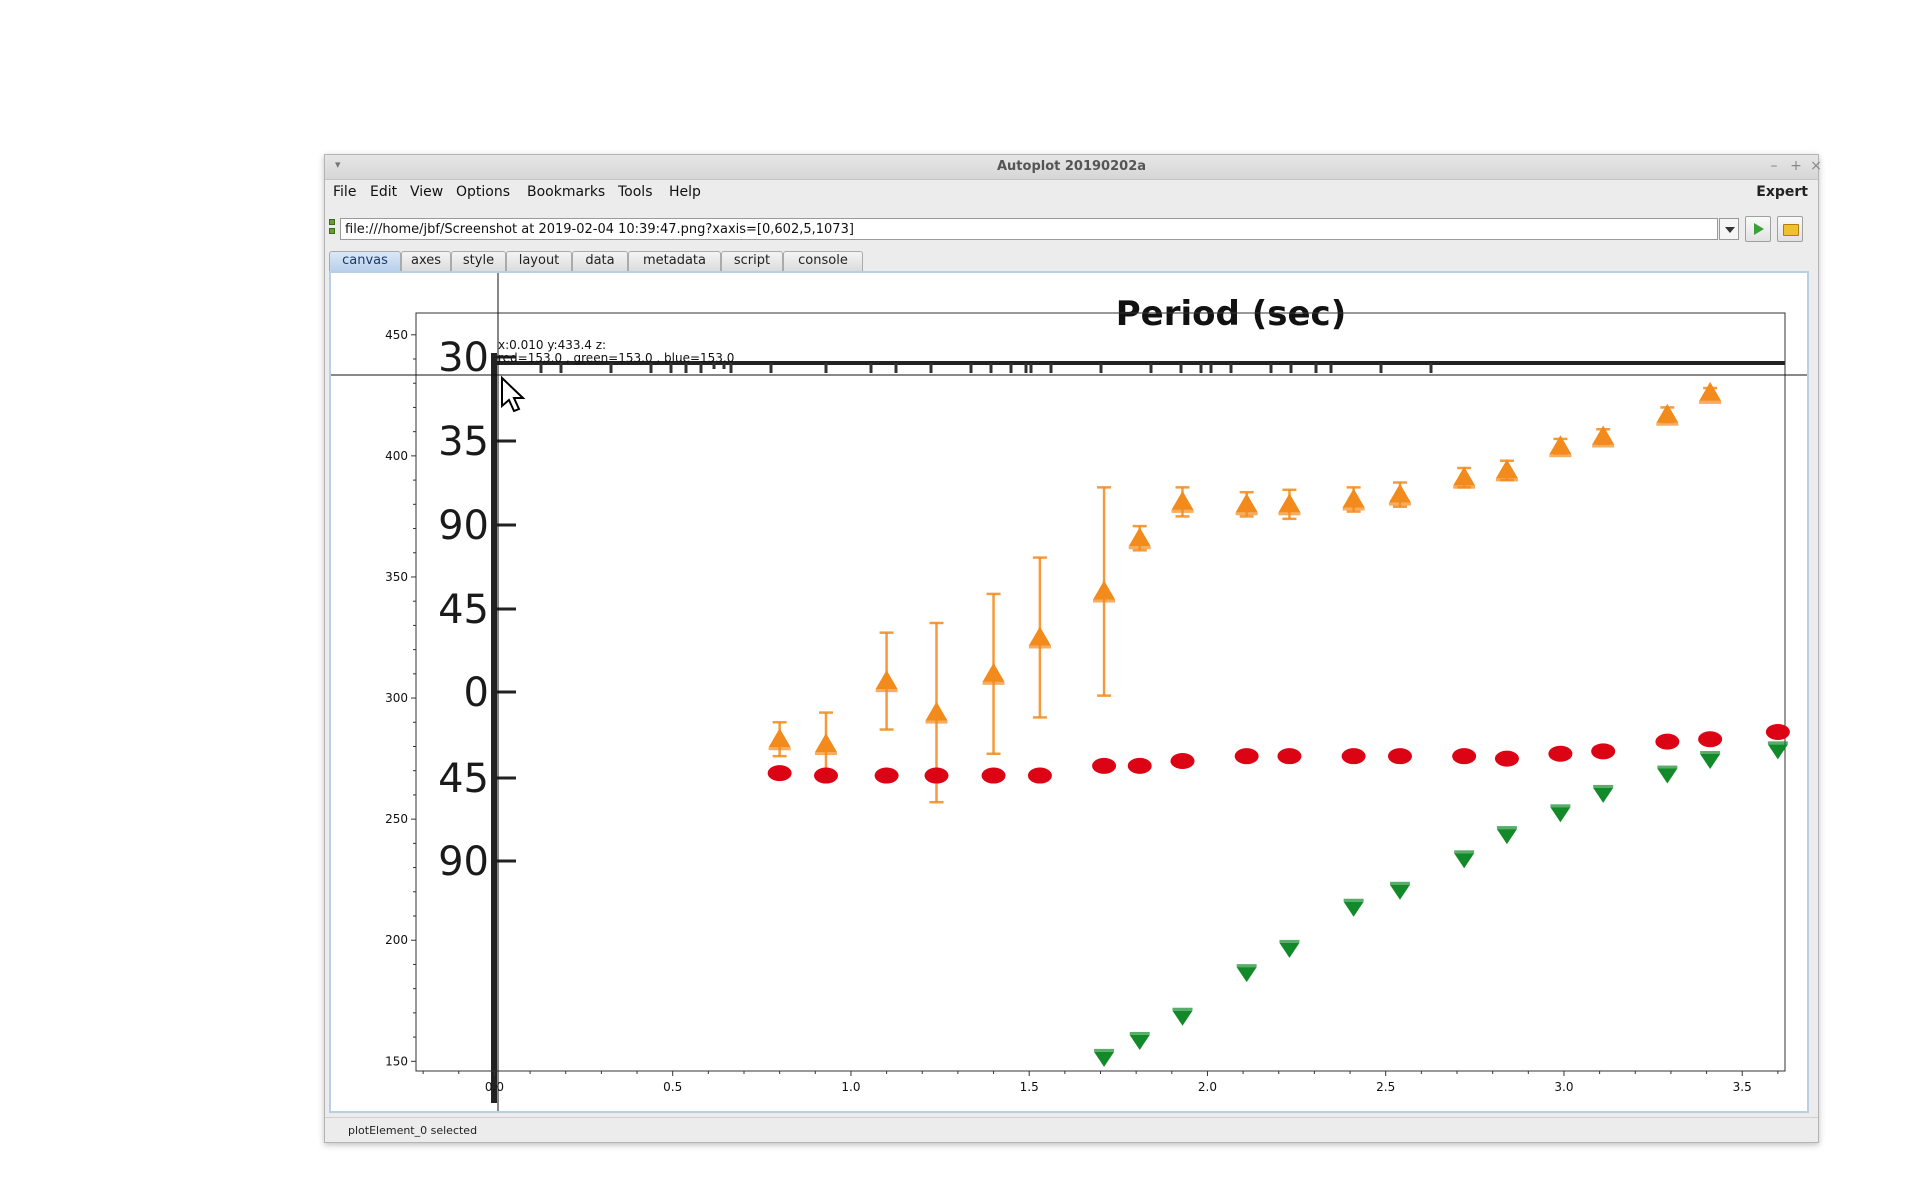 Image resolution: width=1920 pixels, height=1200 pixels. What do you see at coordinates (463, 442) in the screenshot?
I see `image-left-label: 35` at bounding box center [463, 442].